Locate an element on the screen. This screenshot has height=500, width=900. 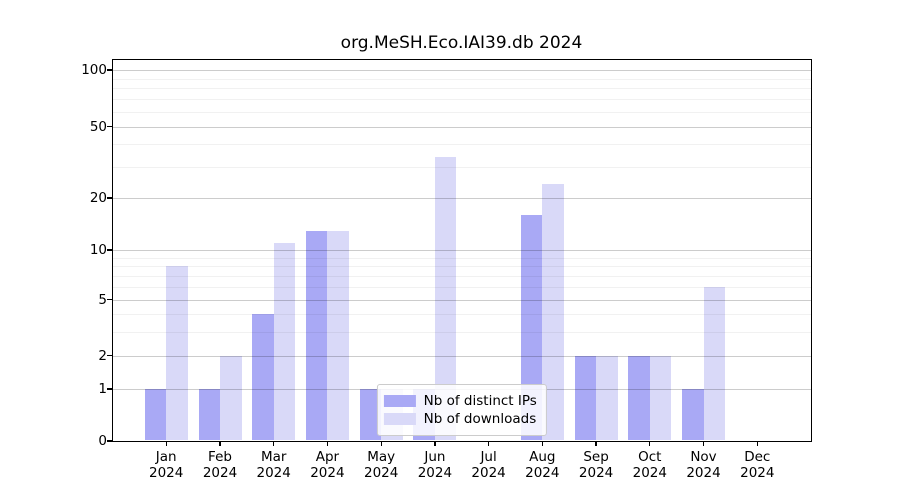
x-tick-mark-sep is located at coordinates (596, 443).